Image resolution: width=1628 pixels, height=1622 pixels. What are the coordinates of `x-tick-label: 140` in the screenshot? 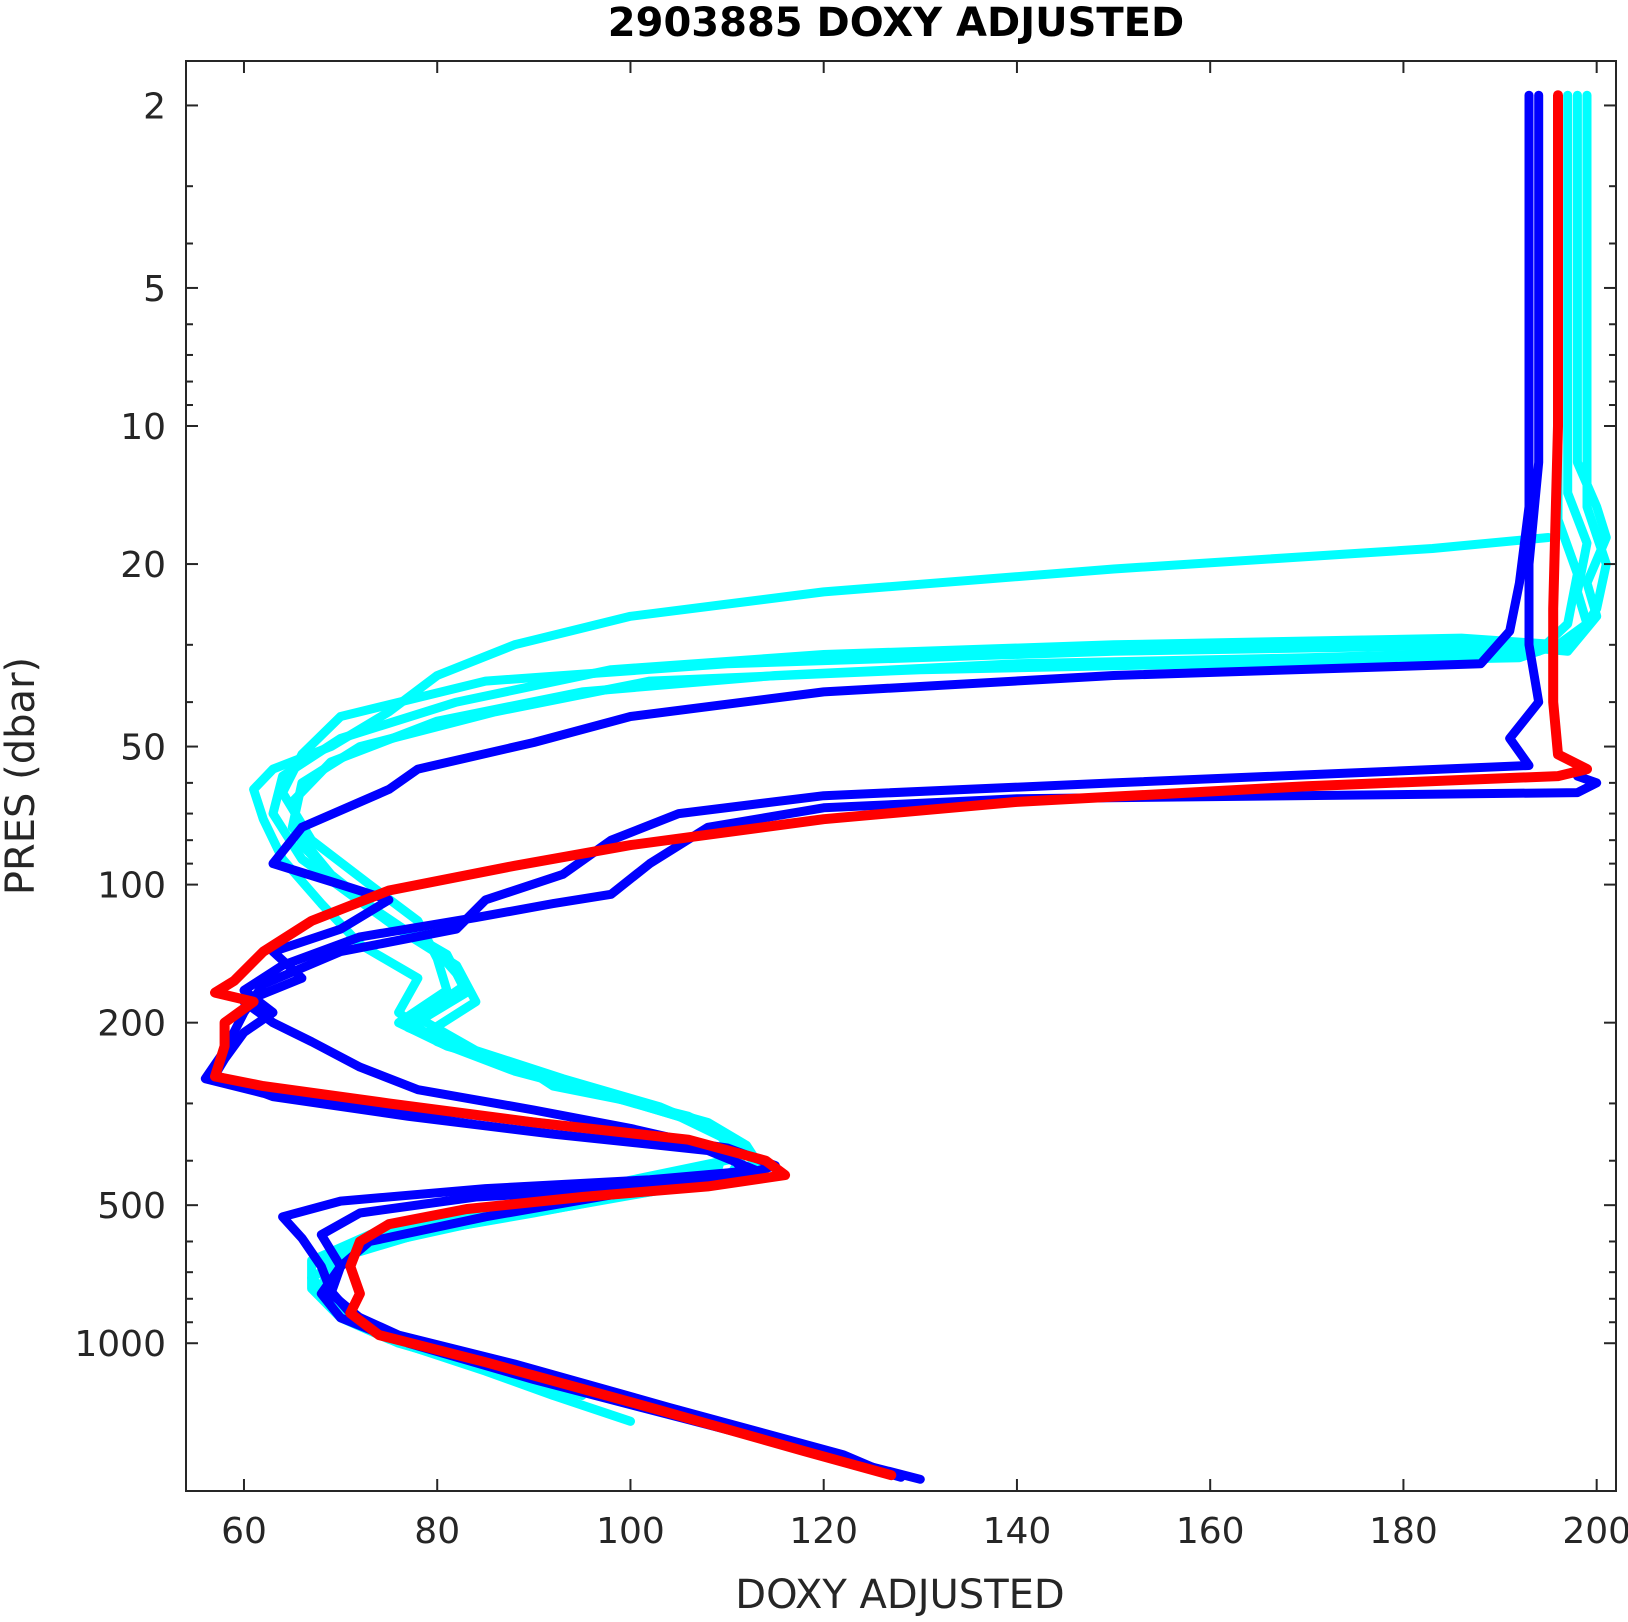 It's located at (1017, 1531).